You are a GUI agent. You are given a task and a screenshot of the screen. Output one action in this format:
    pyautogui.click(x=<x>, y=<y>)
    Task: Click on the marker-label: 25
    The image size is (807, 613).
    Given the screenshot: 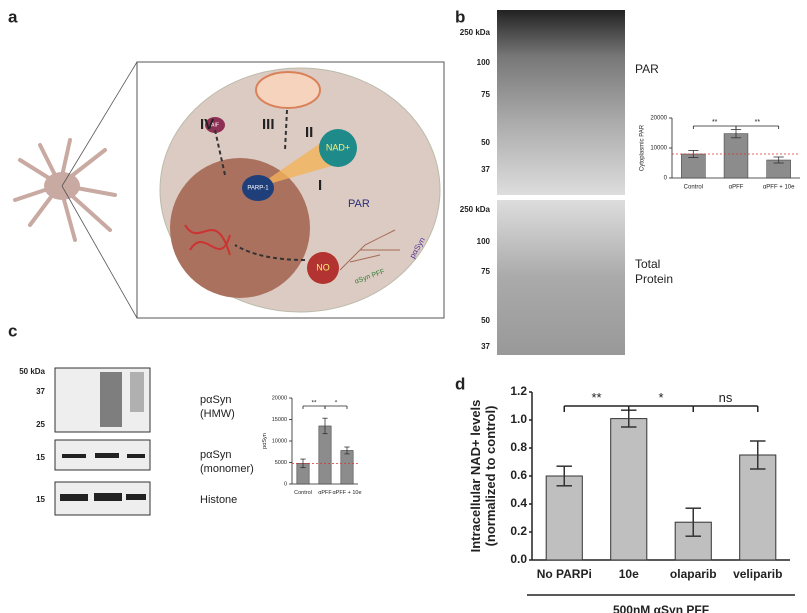 What is the action you would take?
    pyautogui.click(x=40, y=424)
    